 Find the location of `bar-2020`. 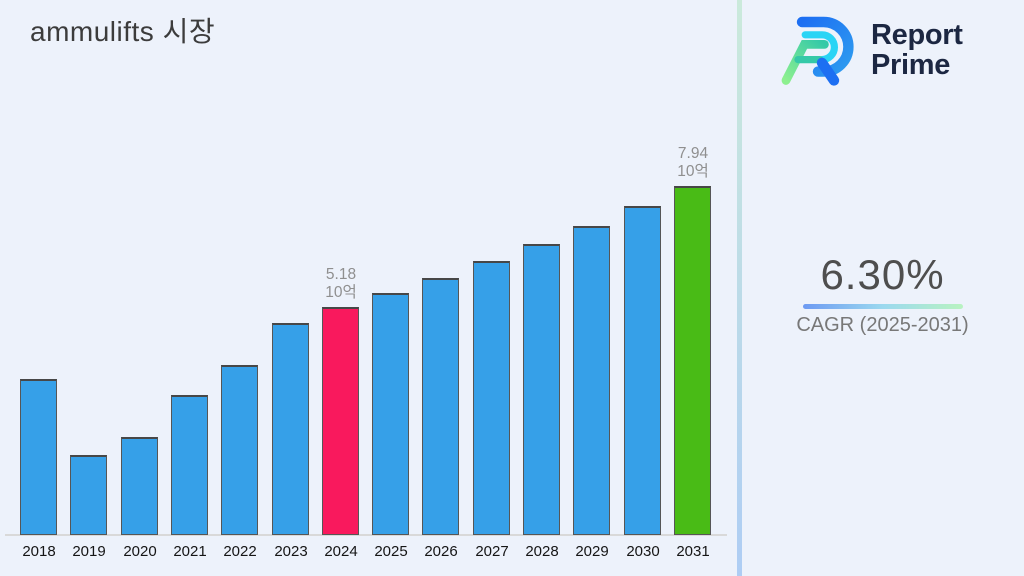

bar-2020 is located at coordinates (139, 486).